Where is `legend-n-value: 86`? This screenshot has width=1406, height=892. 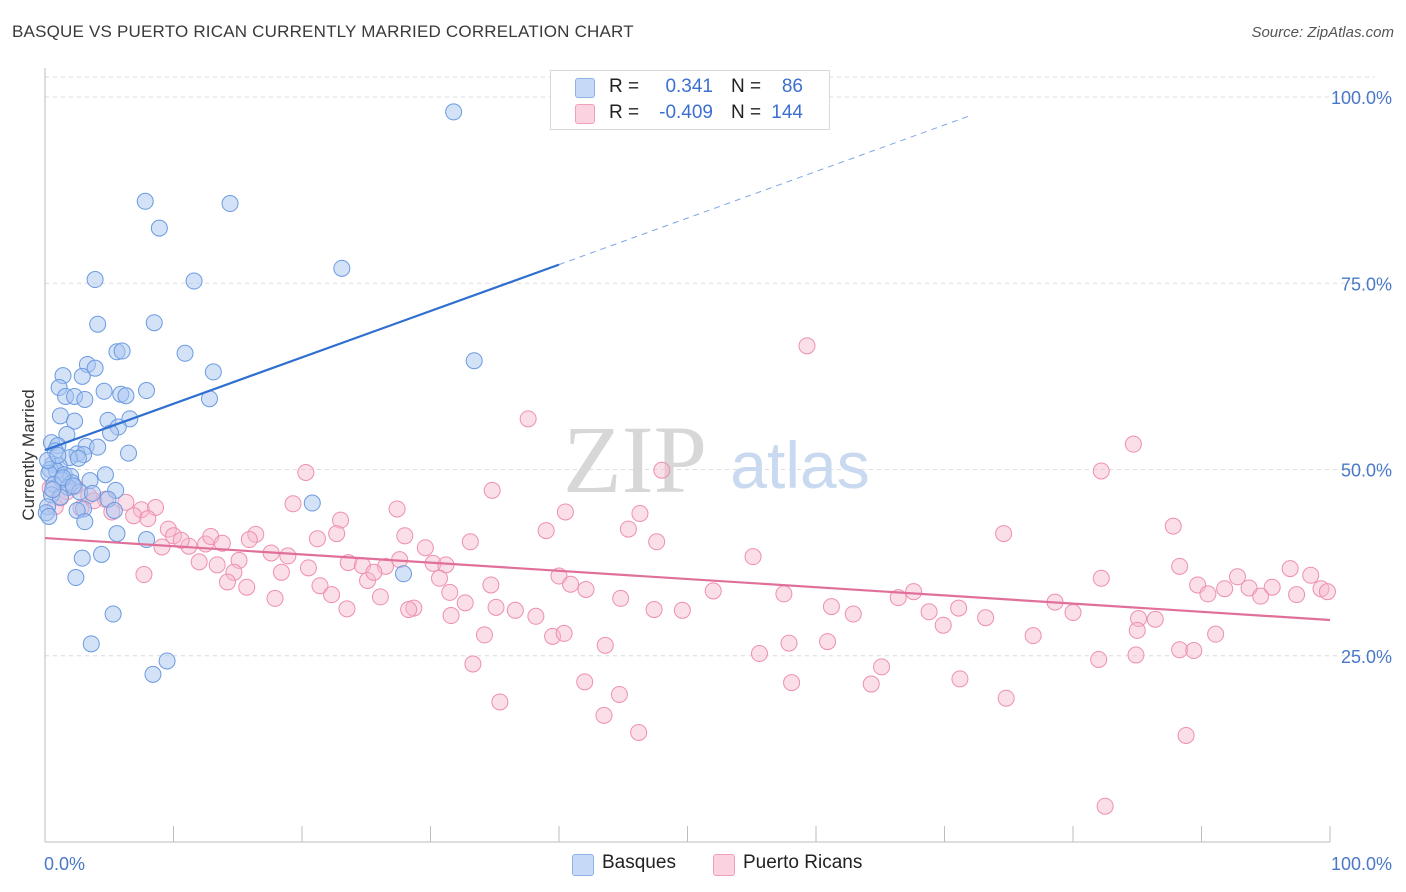
legend-n-value: 86 is located at coordinates (792, 86).